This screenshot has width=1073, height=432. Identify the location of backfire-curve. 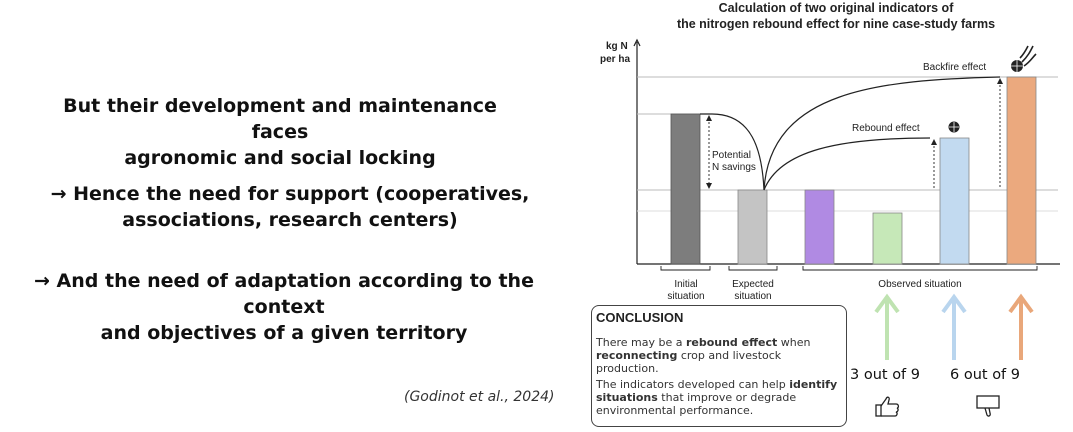
(882, 133).